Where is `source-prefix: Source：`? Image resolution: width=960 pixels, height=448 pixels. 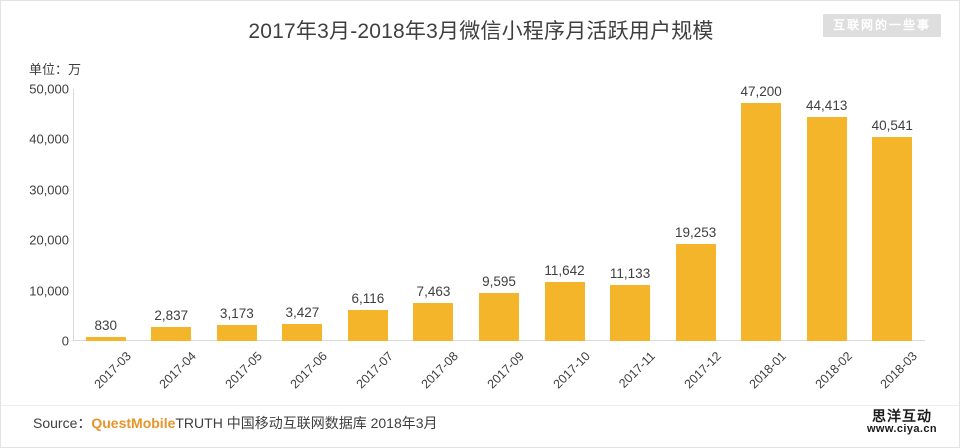 source-prefix: Source： is located at coordinates (62, 423).